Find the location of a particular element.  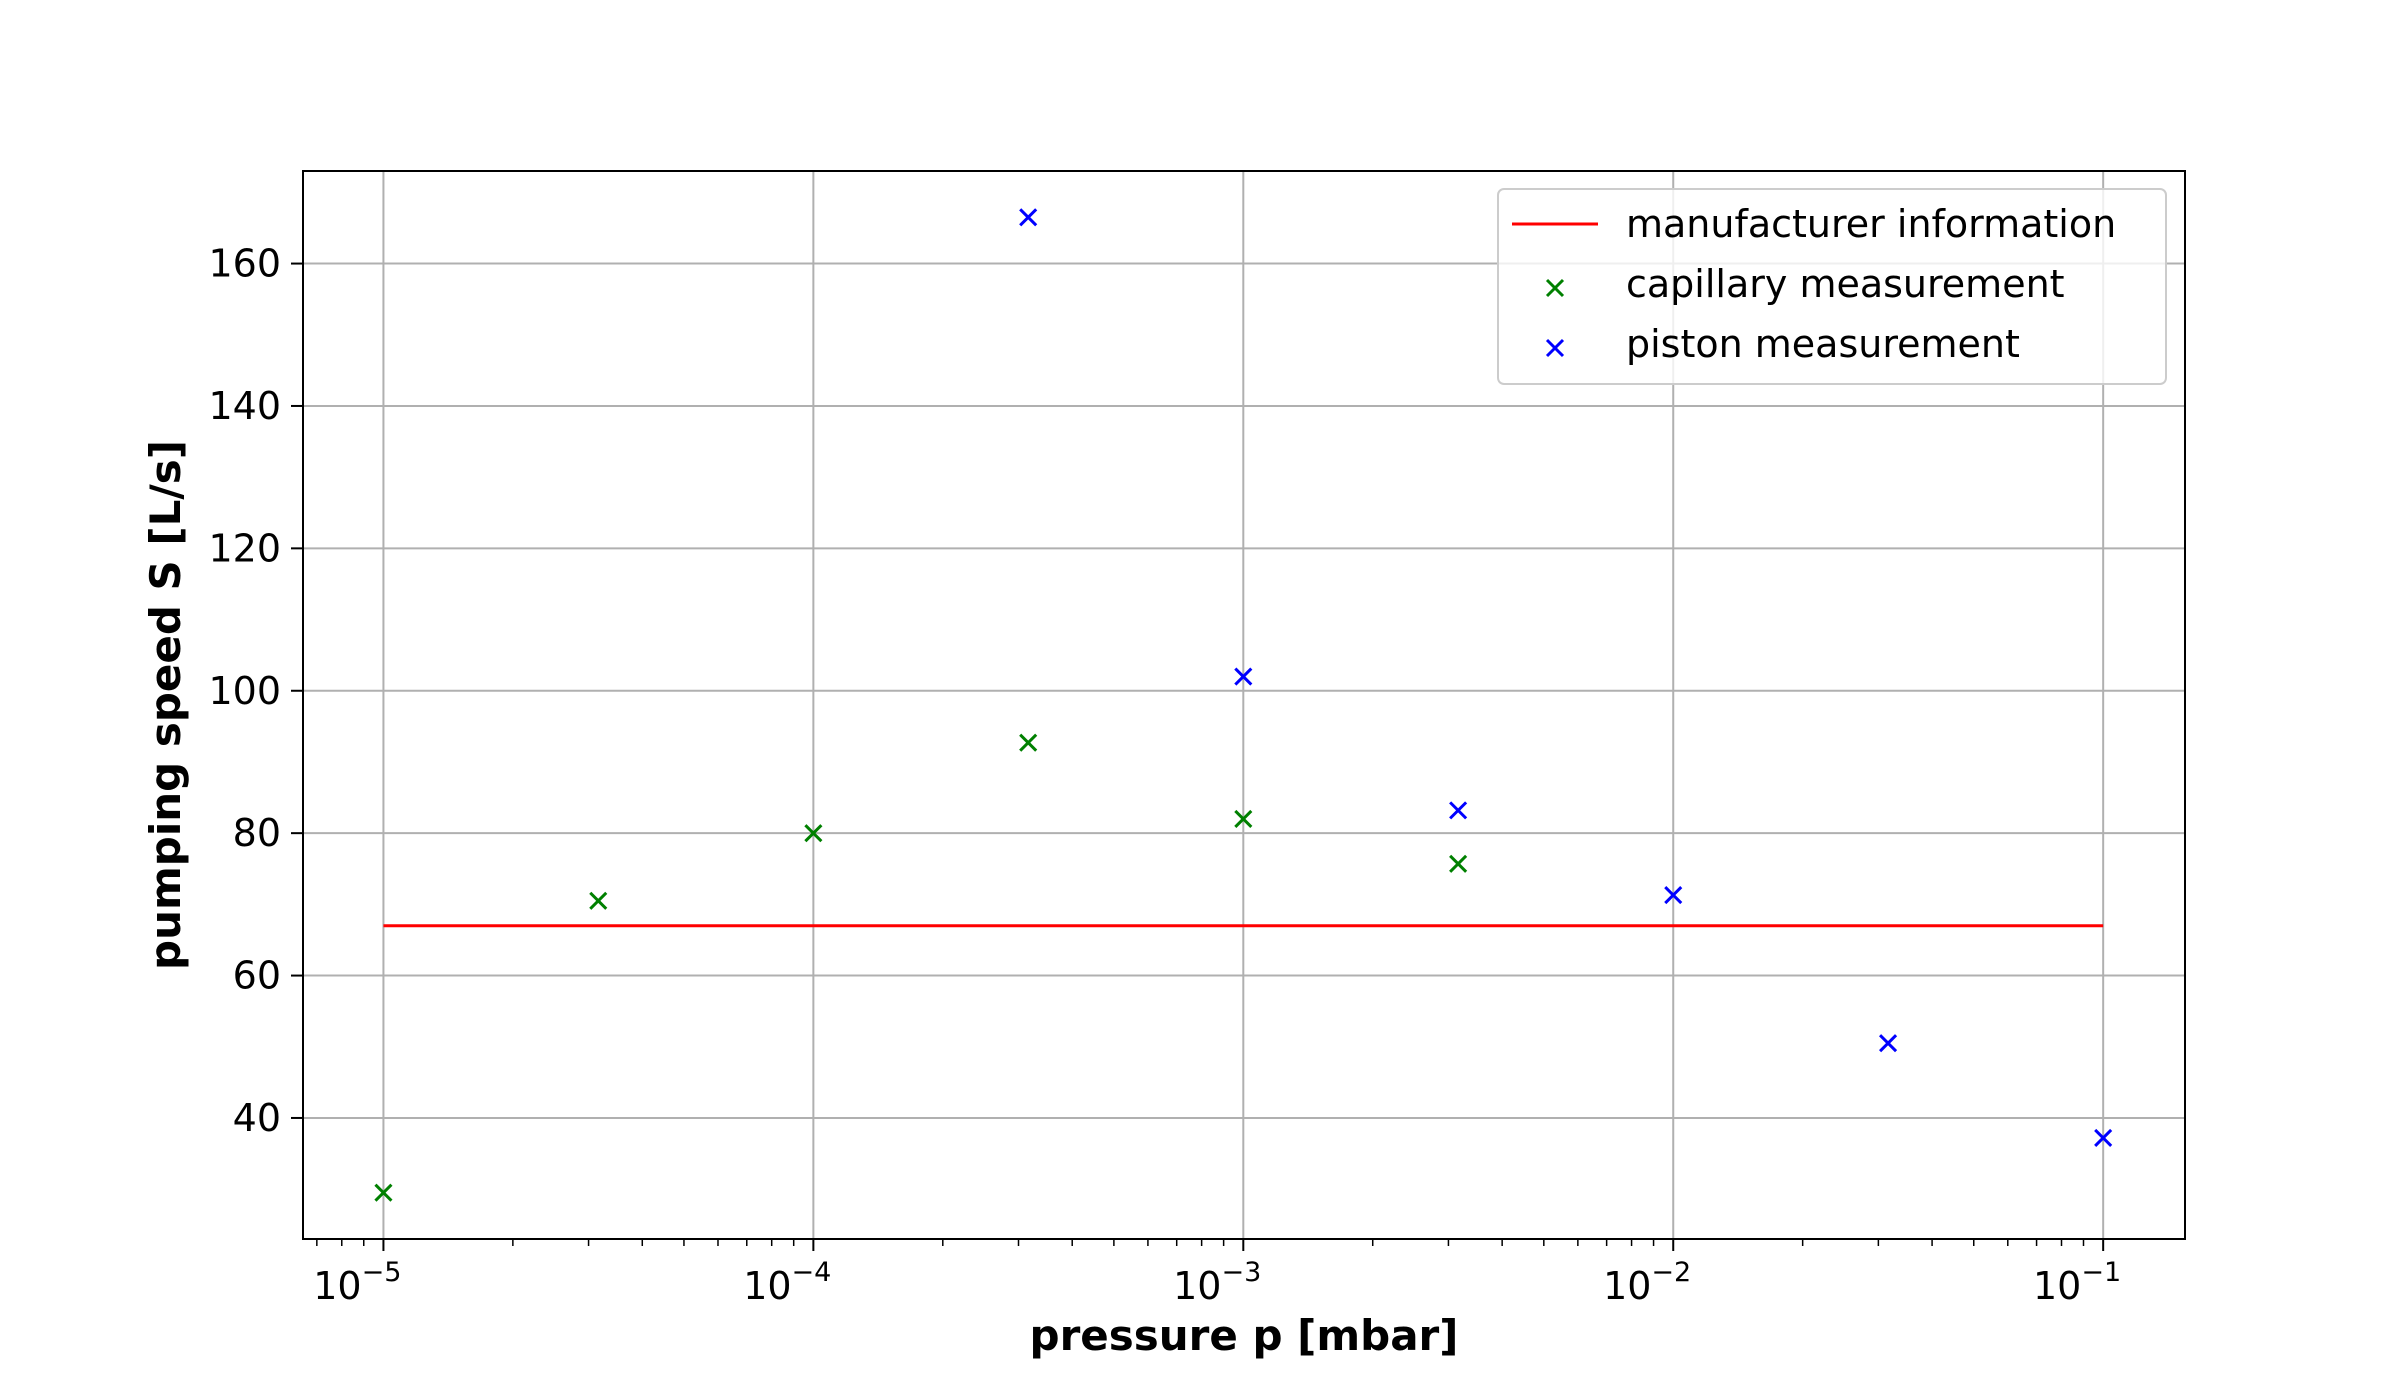

y-tick-label: 40 is located at coordinates (257, 1118).